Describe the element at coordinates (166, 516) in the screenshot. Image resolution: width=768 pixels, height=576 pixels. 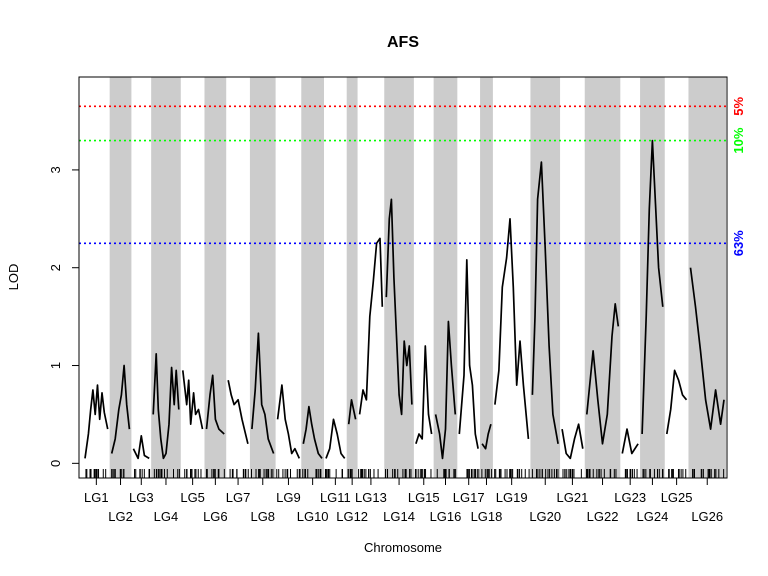
I see `x-tick-label-lg4: LG4` at that location.